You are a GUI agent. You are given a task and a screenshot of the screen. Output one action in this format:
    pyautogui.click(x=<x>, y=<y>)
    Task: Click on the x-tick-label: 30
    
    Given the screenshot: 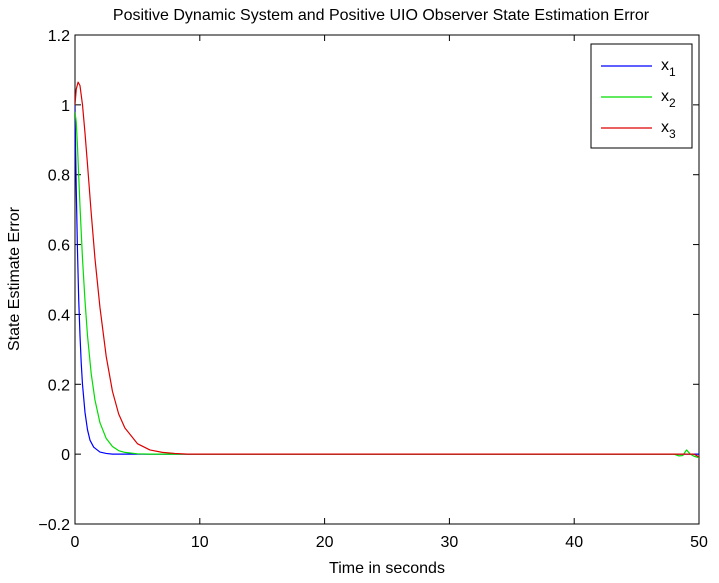 What is the action you would take?
    pyautogui.click(x=450, y=542)
    